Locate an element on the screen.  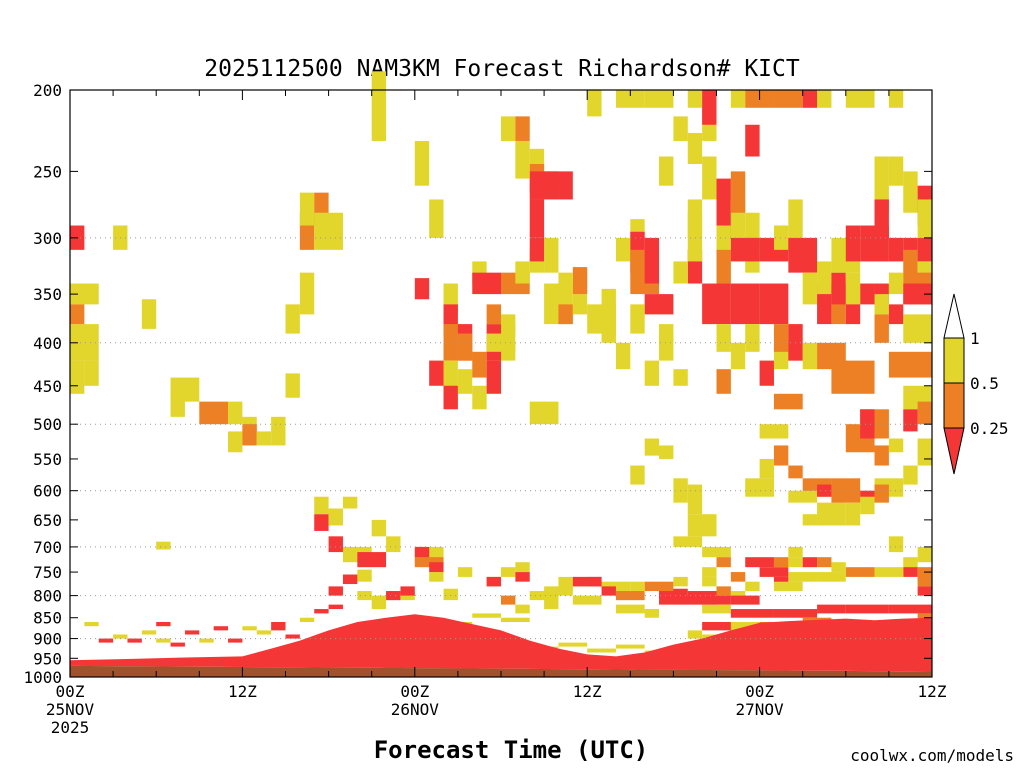
legend-swatch is located at coordinates (954, 405).